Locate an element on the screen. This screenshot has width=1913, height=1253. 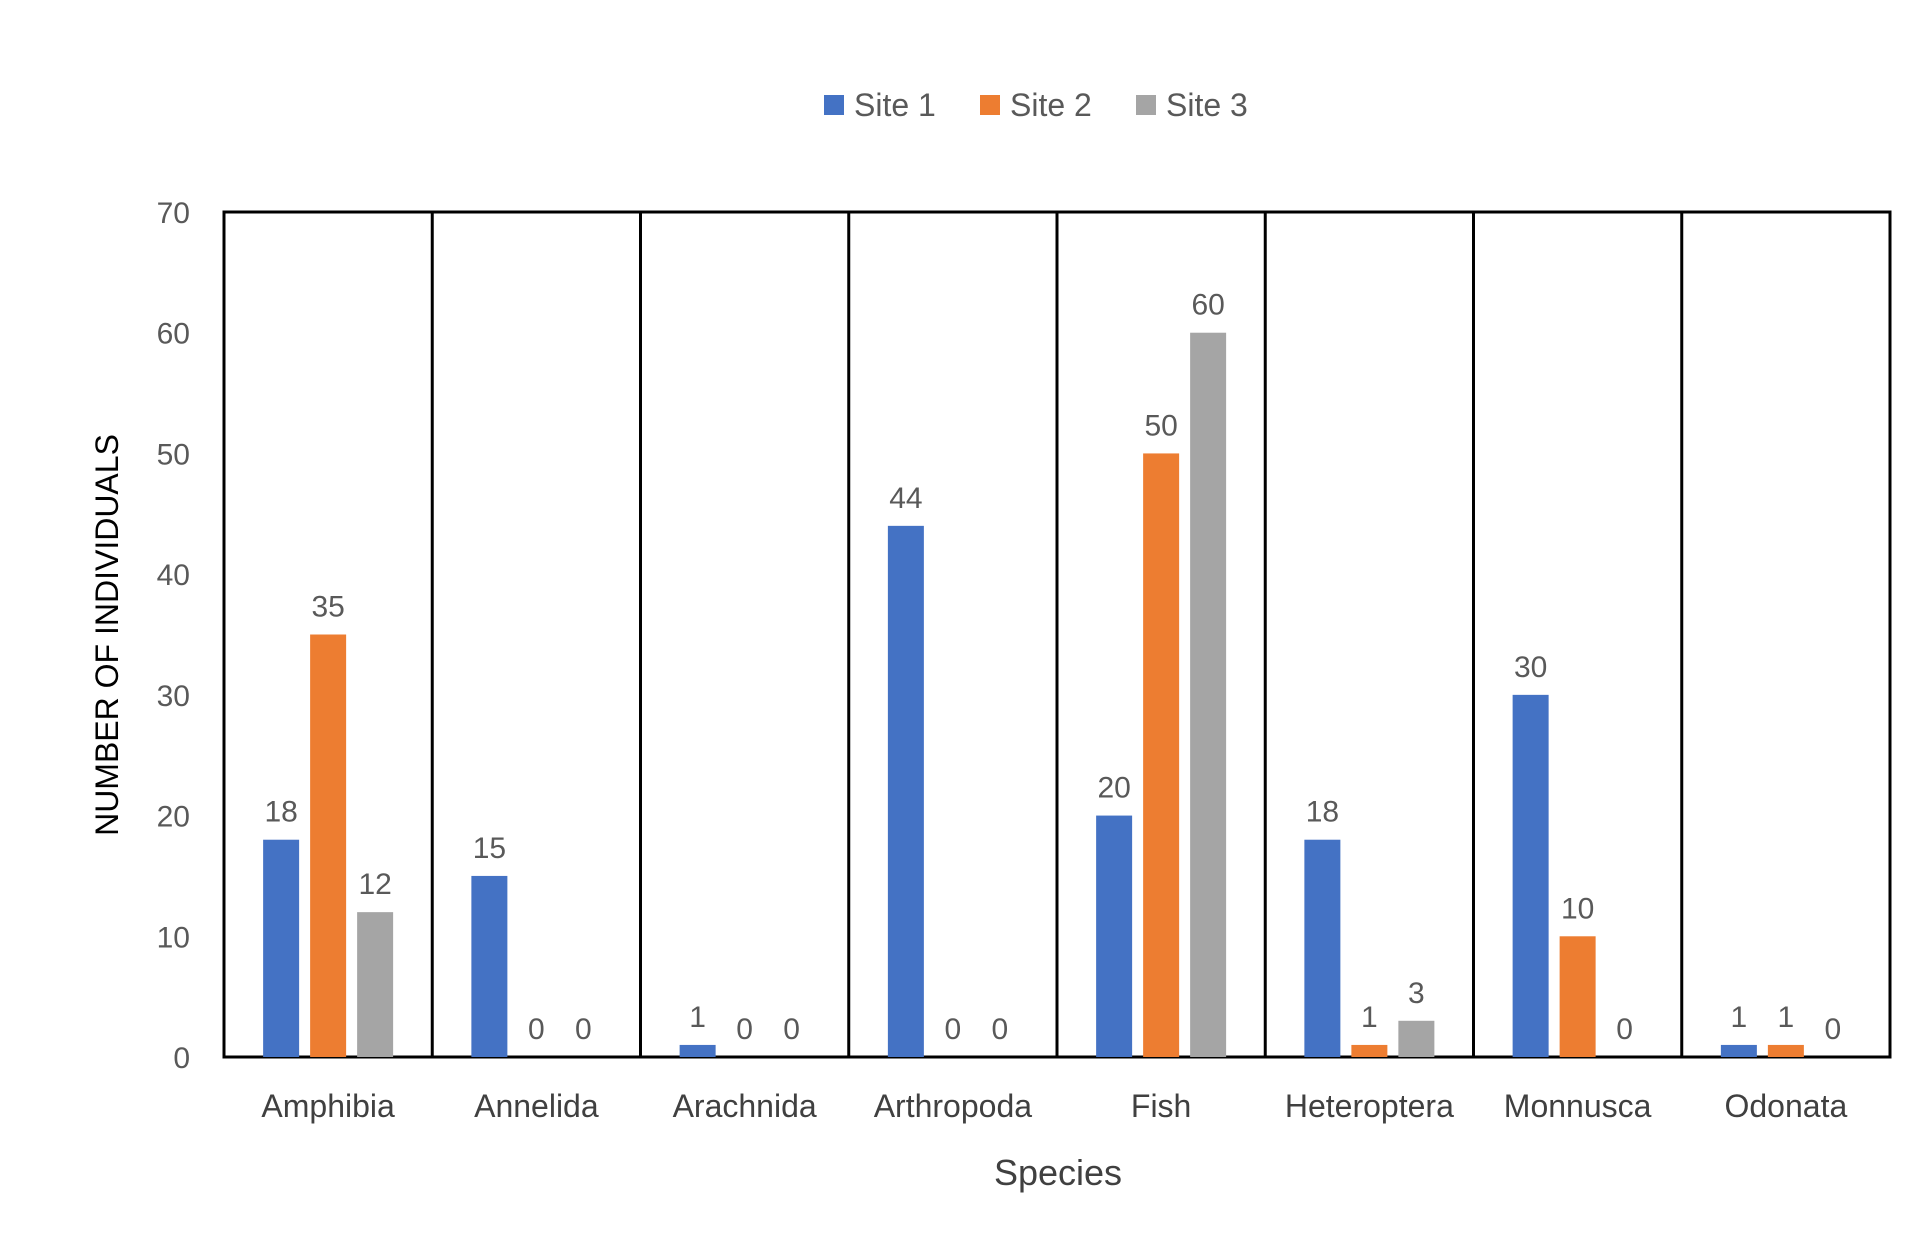
data-label: 3 is located at coordinates (1416, 993).